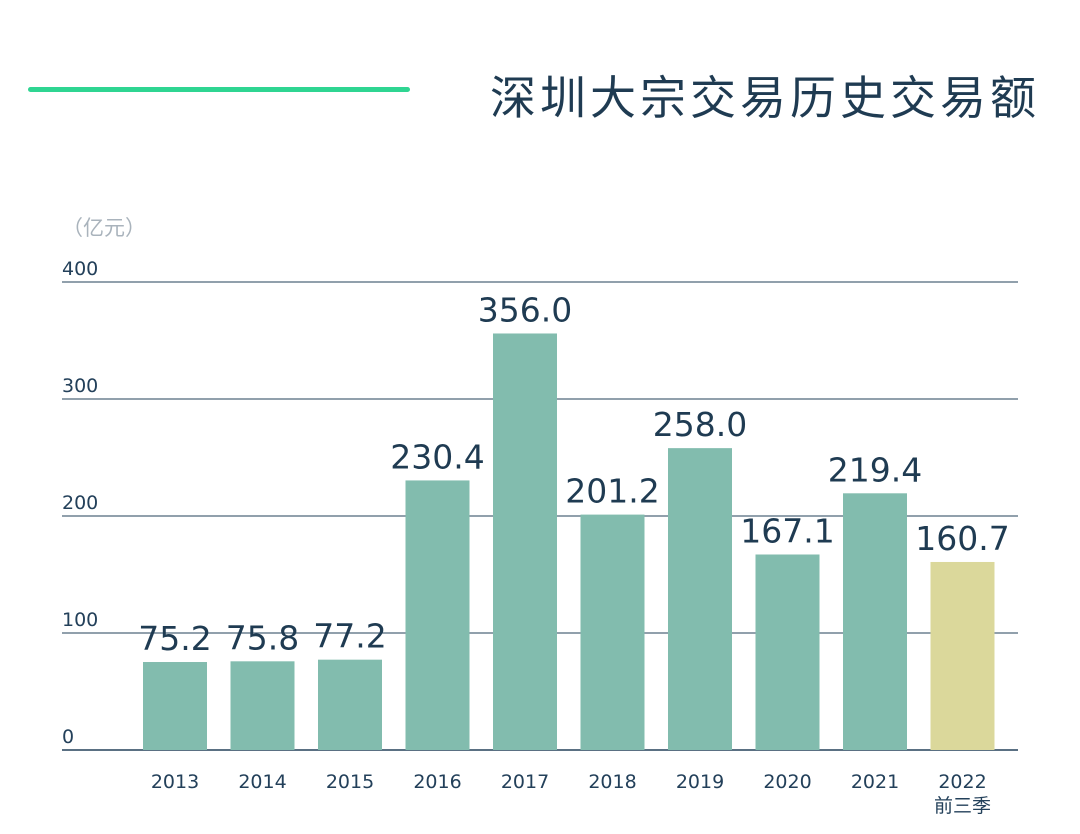 The image size is (1080, 834). Describe the element at coordinates (875, 782) in the screenshot. I see `x-tick-label: 2021` at that location.